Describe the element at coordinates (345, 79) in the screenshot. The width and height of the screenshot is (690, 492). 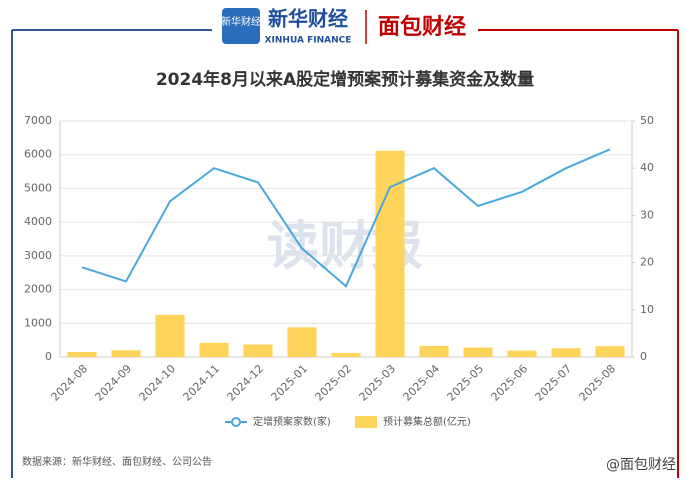
I see `chart-title: 2024年8月以来A股定增预案预计募集资金及数量` at that location.